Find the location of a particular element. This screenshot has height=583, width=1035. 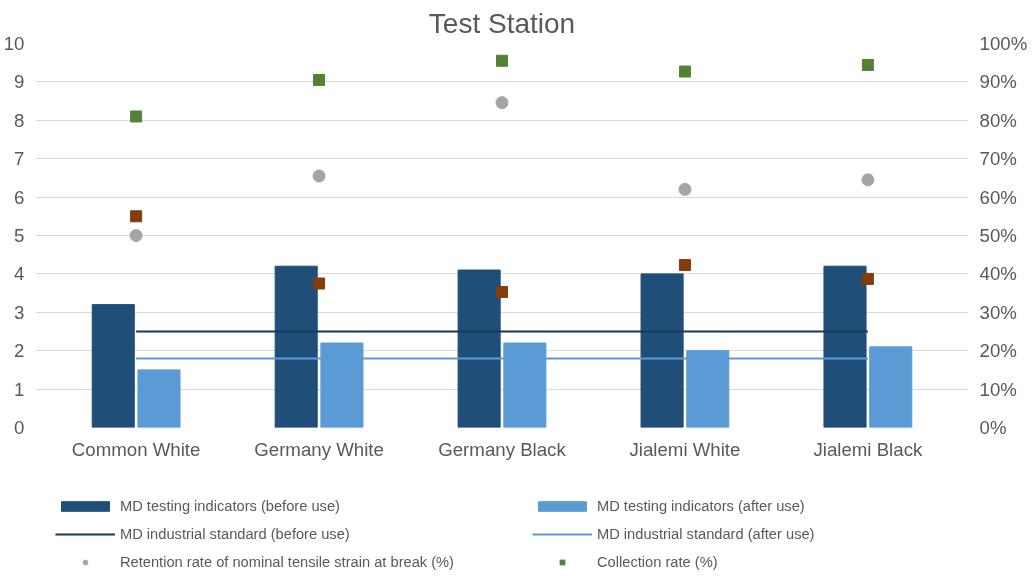

y-tick-label: 5 is located at coordinates (19, 235).